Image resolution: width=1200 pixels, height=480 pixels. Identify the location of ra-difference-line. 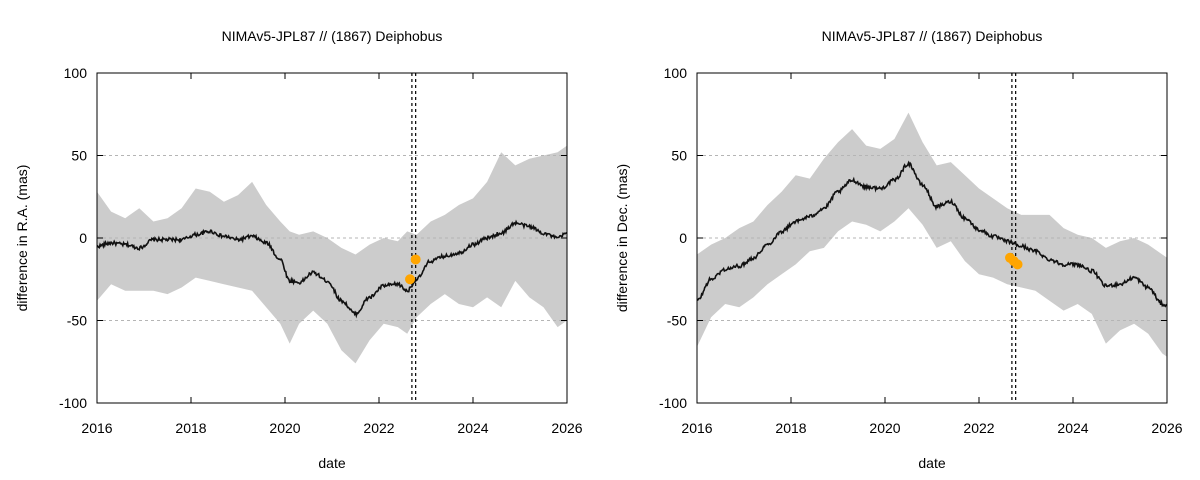
(332, 269).